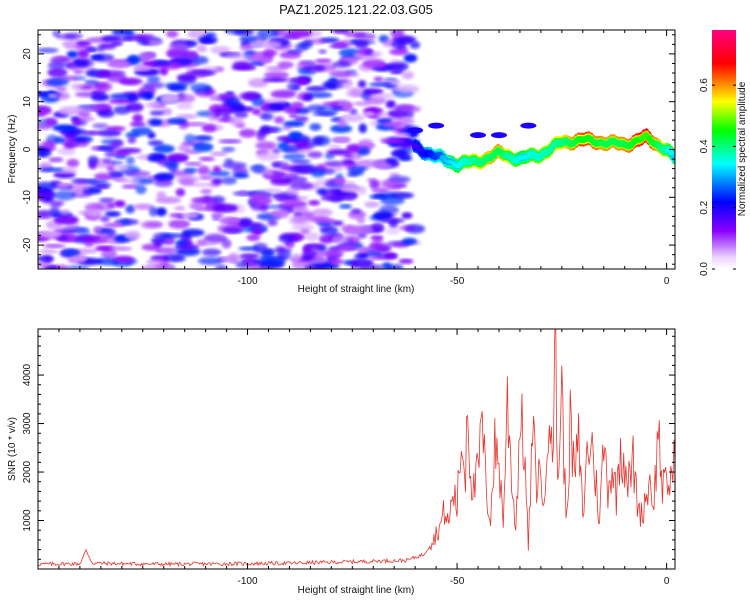 The height and width of the screenshot is (600, 750). Describe the element at coordinates (27, 423) in the screenshot. I see `y-tick-label: 3000` at that location.